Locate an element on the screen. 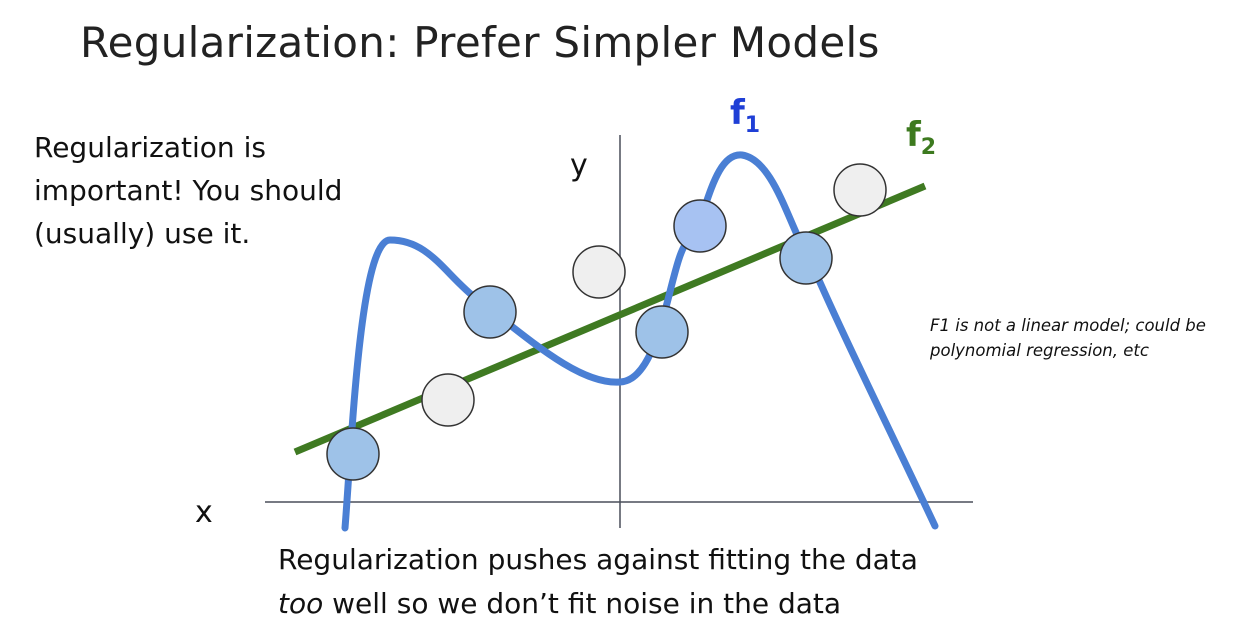 The image size is (1242, 632). f1-label-sub: 1 is located at coordinates (752, 125).